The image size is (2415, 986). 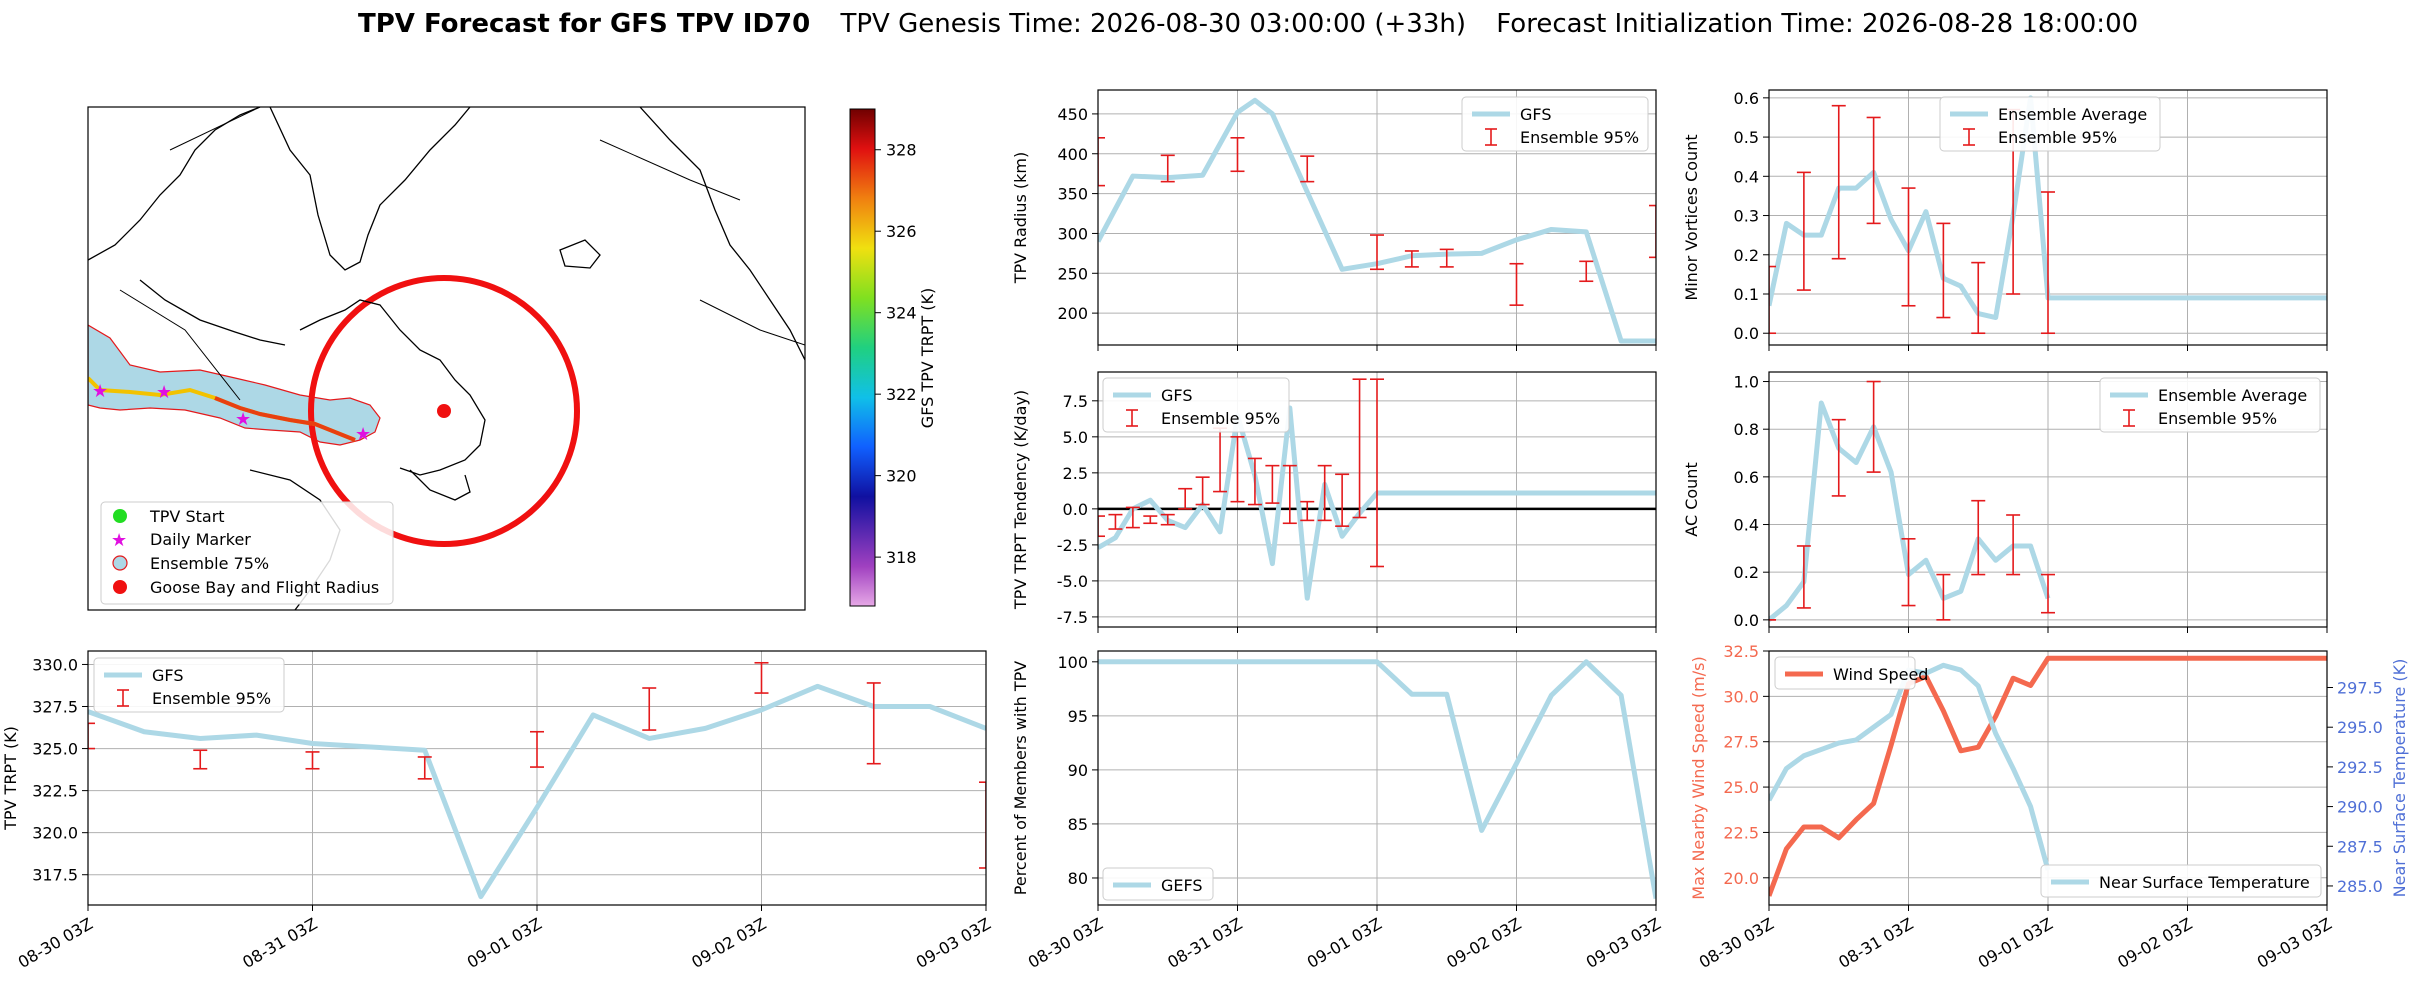 What do you see at coordinates (901, 150) in the screenshot?
I see `colorbar-tick-label: 328` at bounding box center [901, 150].